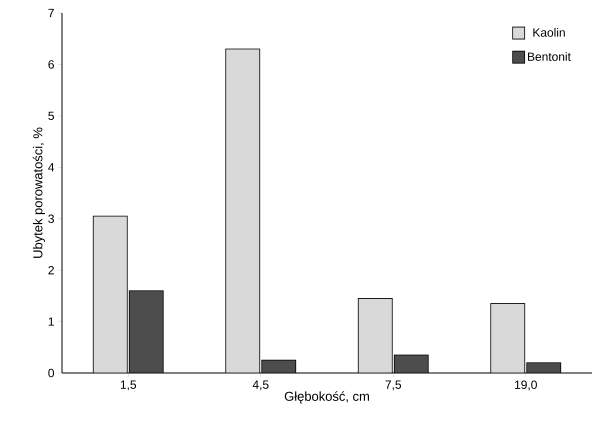 The height and width of the screenshot is (424, 594). I want to click on x-tick-label: 1,5, so click(128, 385).